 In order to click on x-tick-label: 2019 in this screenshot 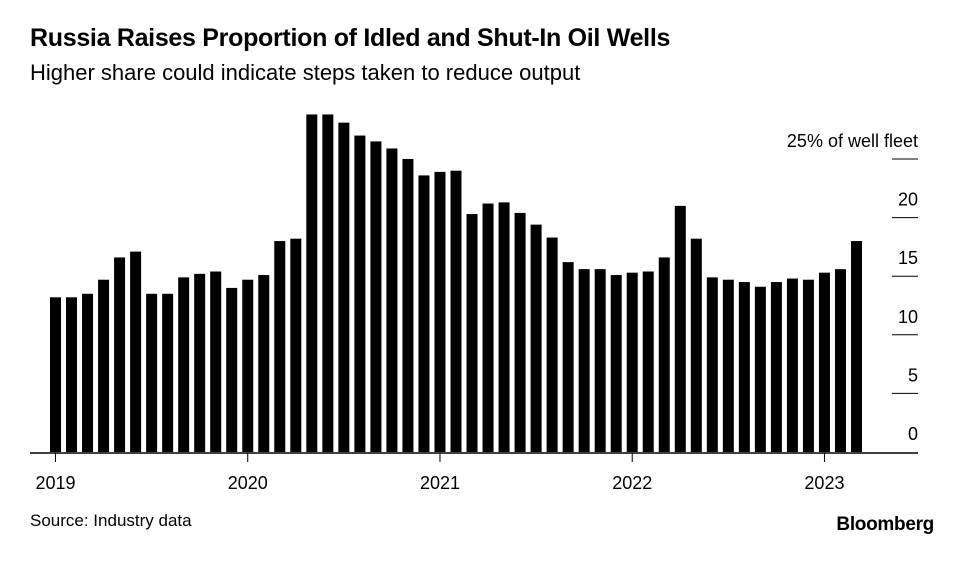, I will do `click(55, 483)`.